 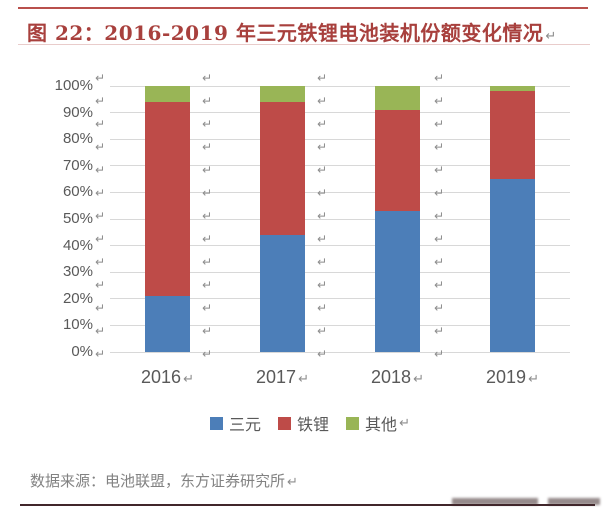 What do you see at coordinates (397, 281) in the screenshot?
I see `bar-segment-2018-三元` at bounding box center [397, 281].